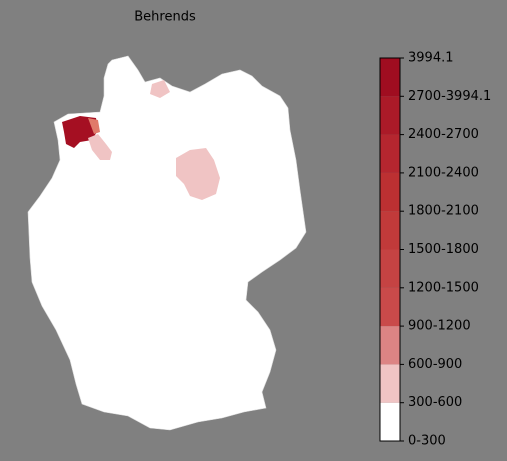  Describe the element at coordinates (443, 287) in the screenshot. I see `colorbar-label: 1200-1500` at that location.